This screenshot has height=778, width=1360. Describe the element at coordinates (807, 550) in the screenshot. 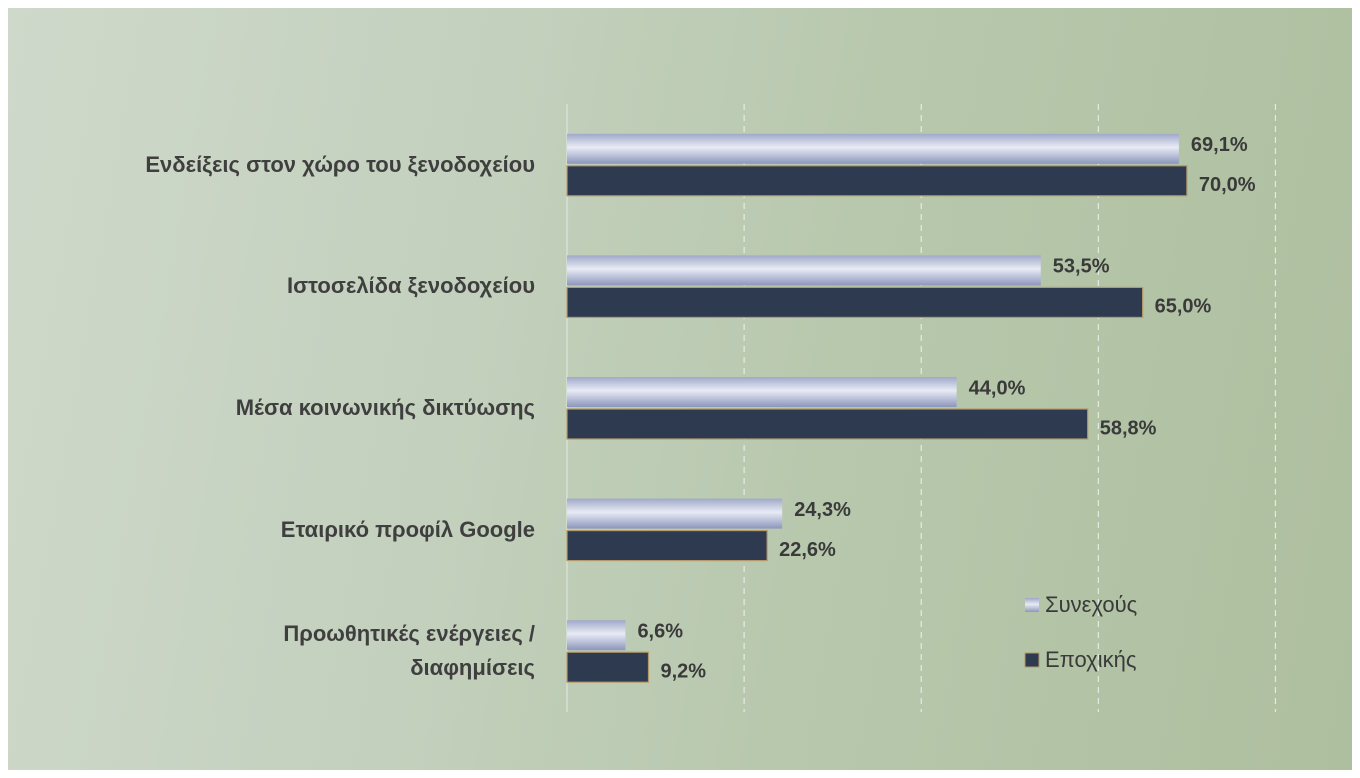

I see `value-label: 22,6%` at that location.